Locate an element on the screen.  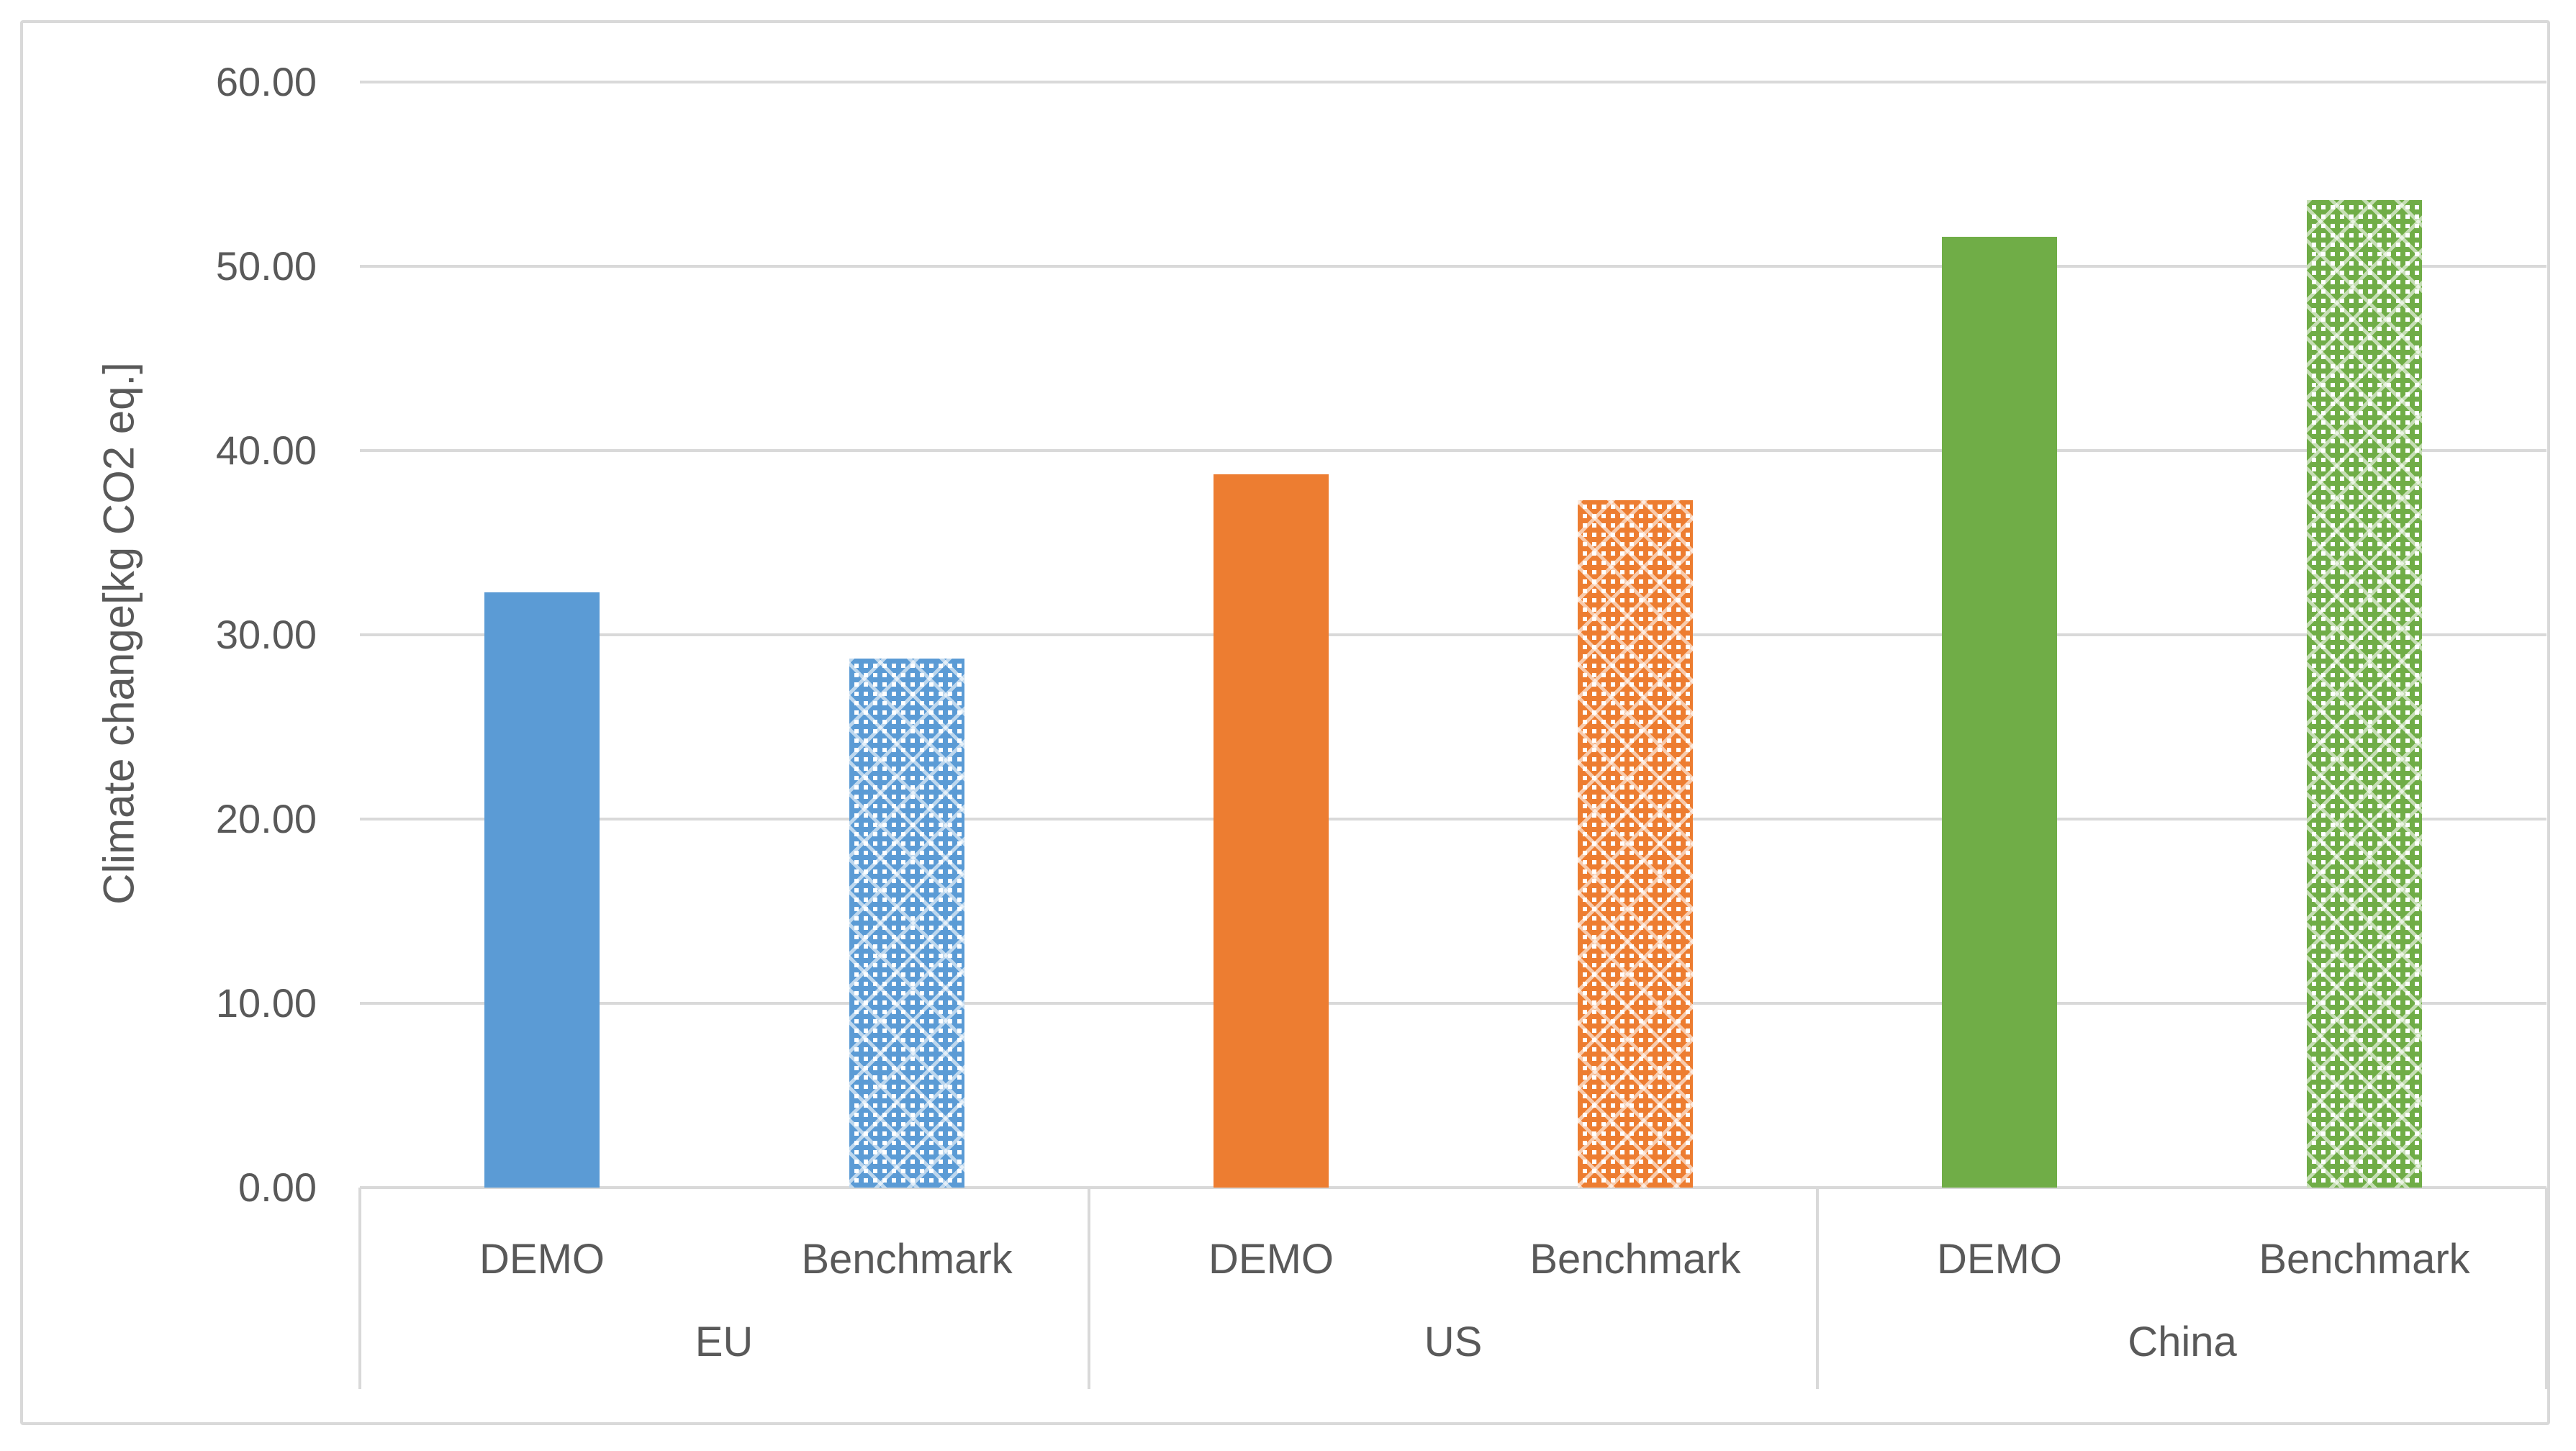
y-axis-tick-label: 50.00 is located at coordinates (266, 266).